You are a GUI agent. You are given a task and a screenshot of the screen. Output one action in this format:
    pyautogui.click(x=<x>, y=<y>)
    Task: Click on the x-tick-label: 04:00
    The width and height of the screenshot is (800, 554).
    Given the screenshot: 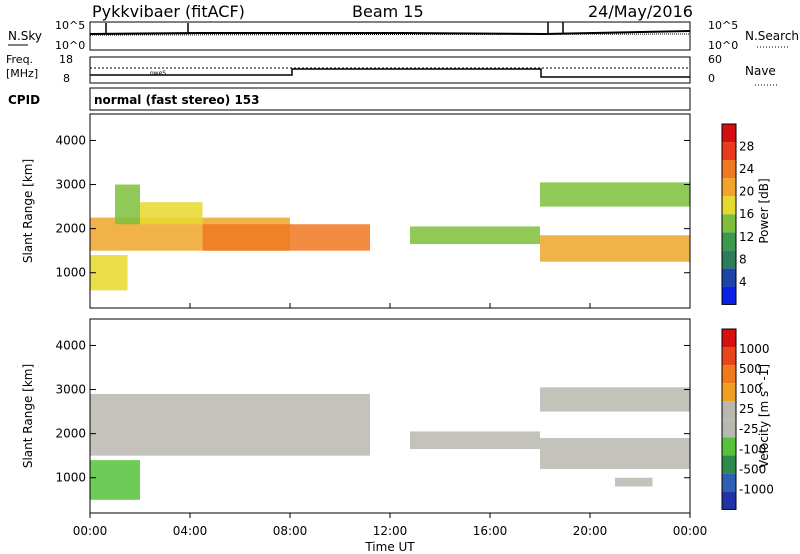 What is the action you would take?
    pyautogui.click(x=190, y=531)
    